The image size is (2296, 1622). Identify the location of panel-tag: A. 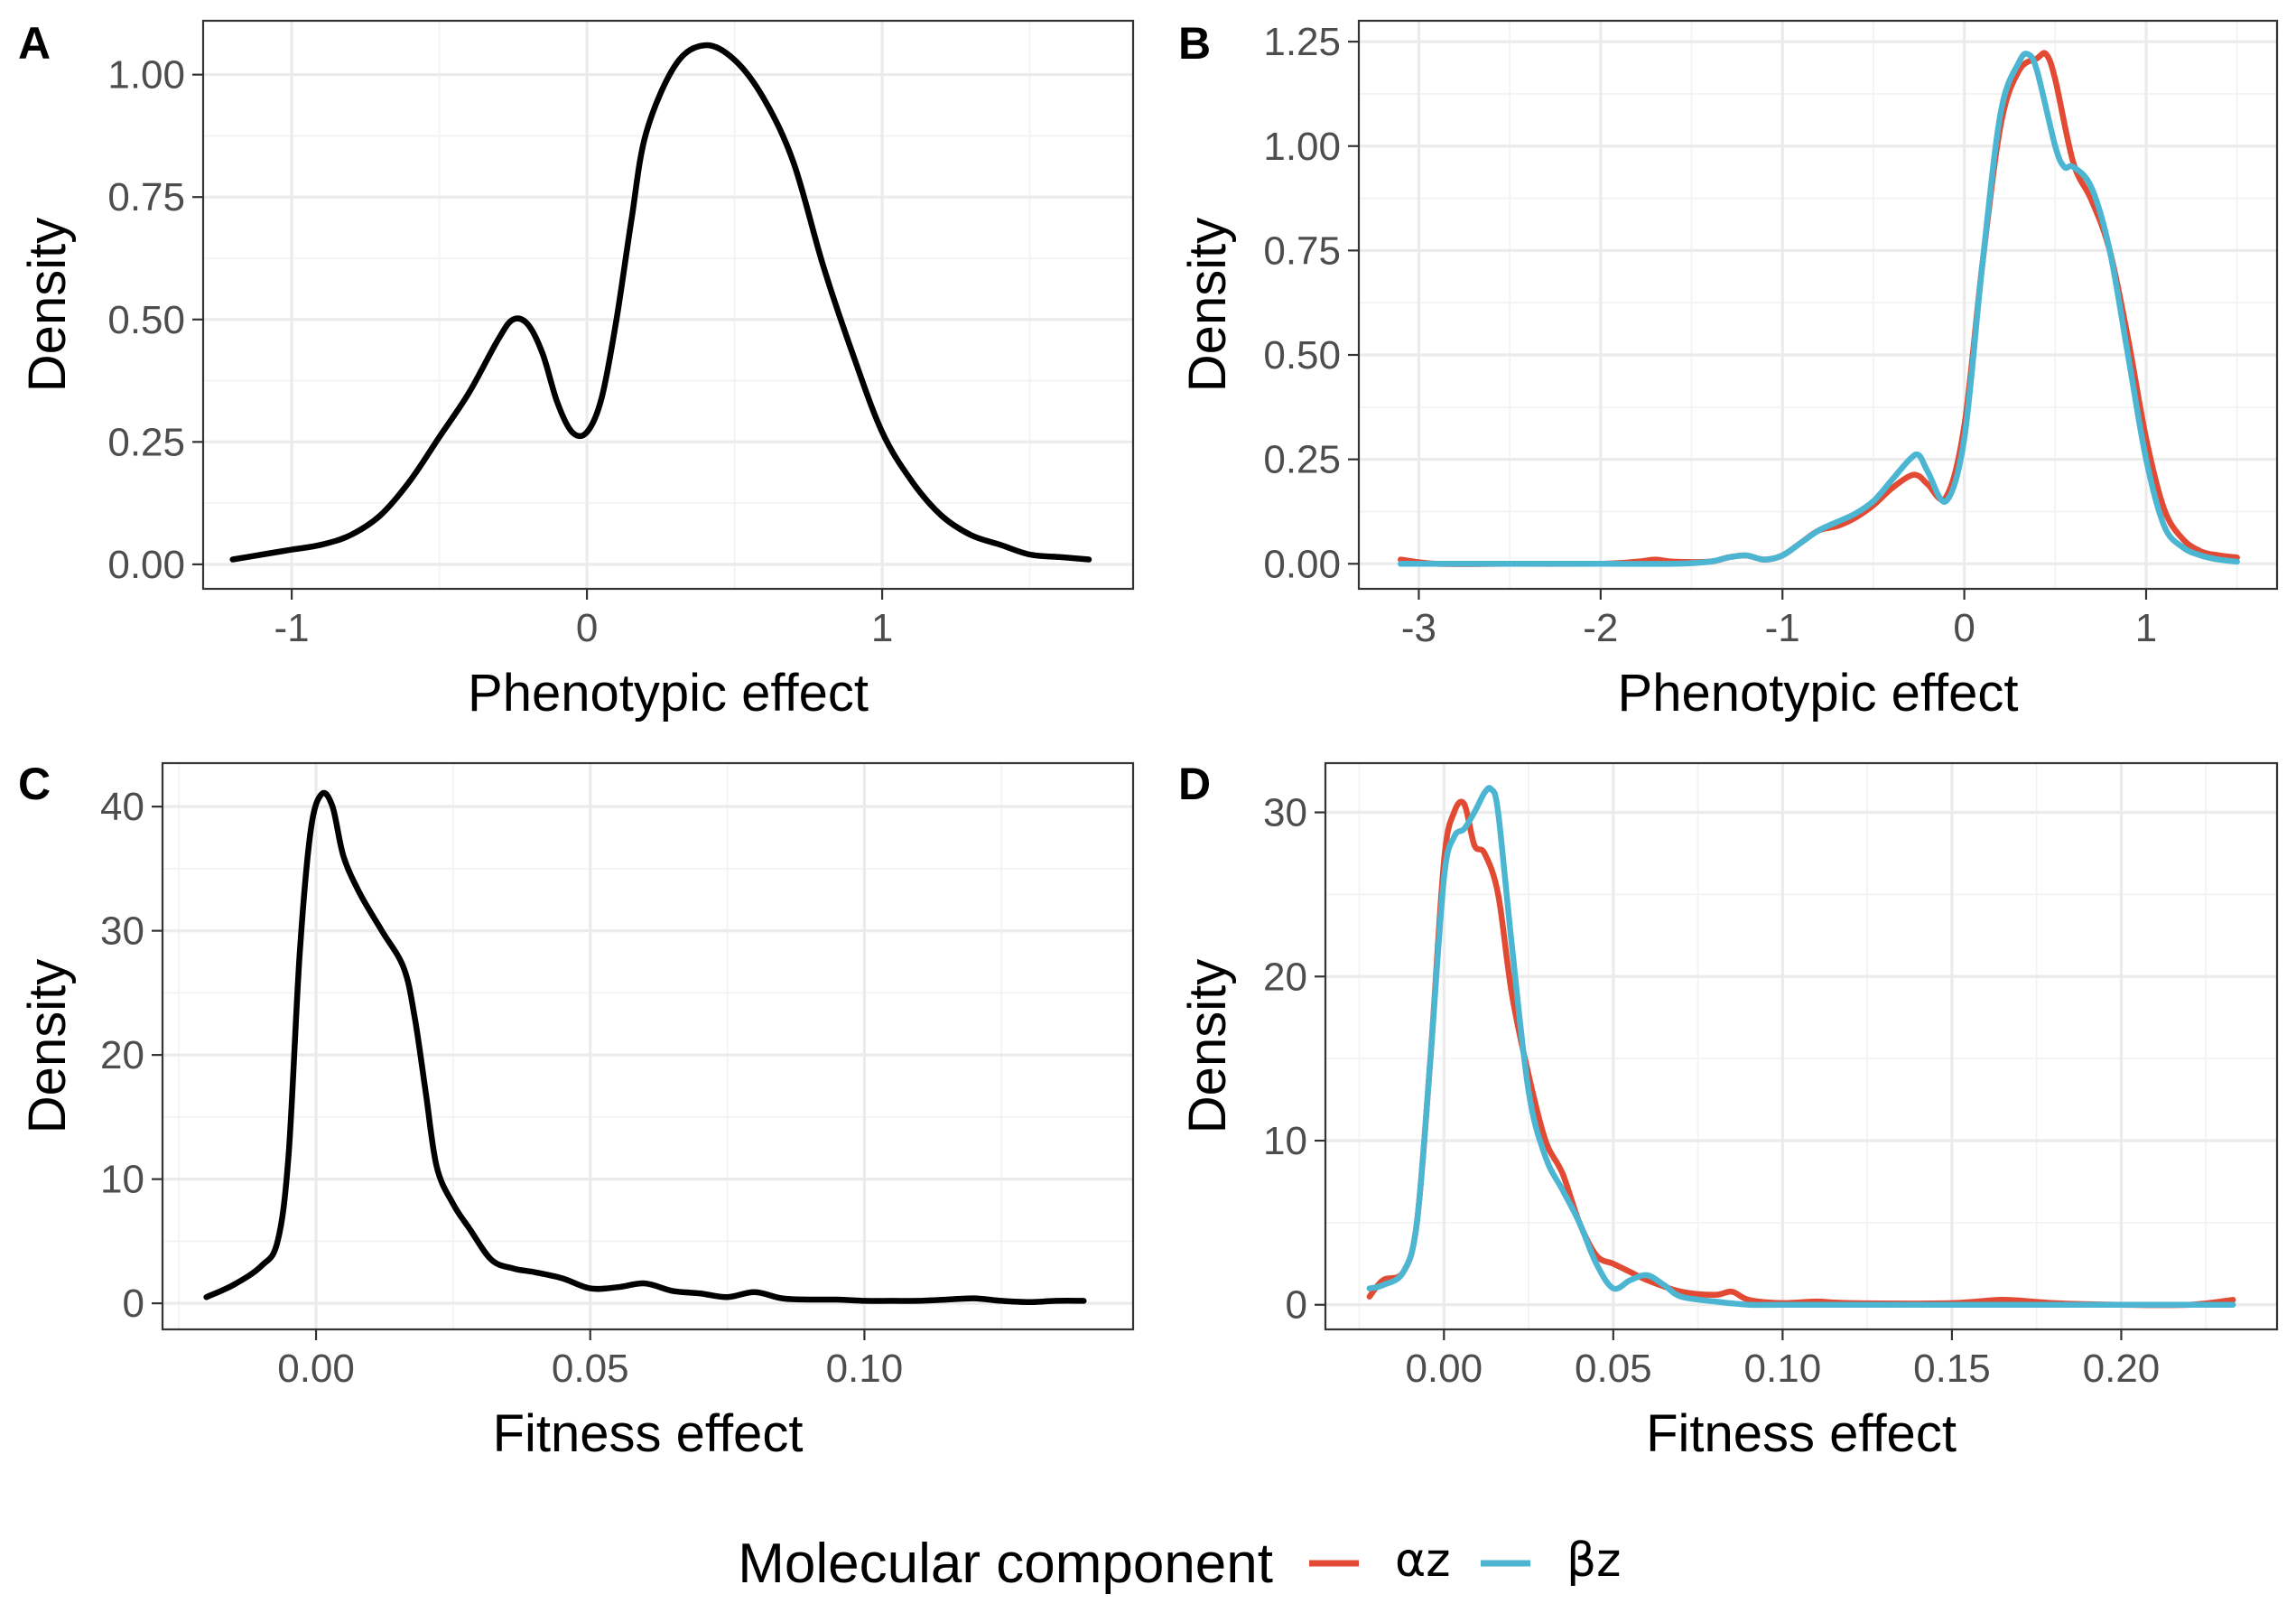
(34, 43).